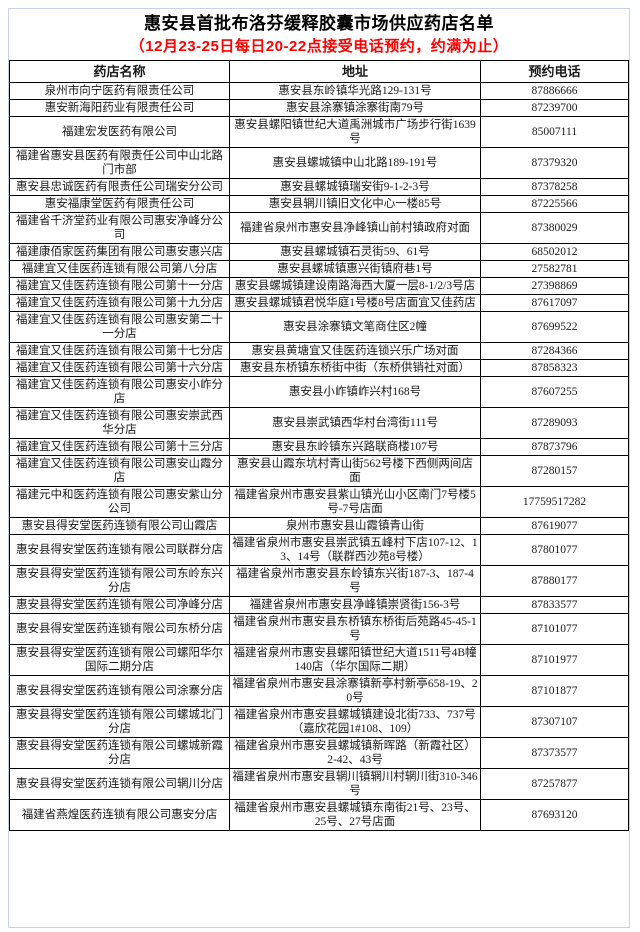 This screenshot has height=932, width=640. What do you see at coordinates (355, 132) in the screenshot?
I see `address-cell: 惠安县螺阳镇世纪大道禹洲城市广场步行街1639号` at bounding box center [355, 132].